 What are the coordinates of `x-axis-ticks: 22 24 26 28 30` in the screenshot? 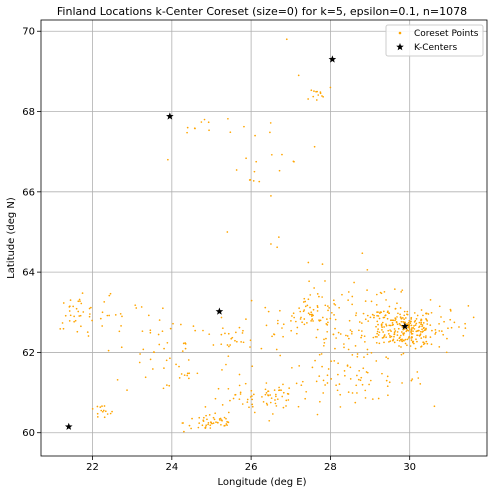 It's located at (251, 464).